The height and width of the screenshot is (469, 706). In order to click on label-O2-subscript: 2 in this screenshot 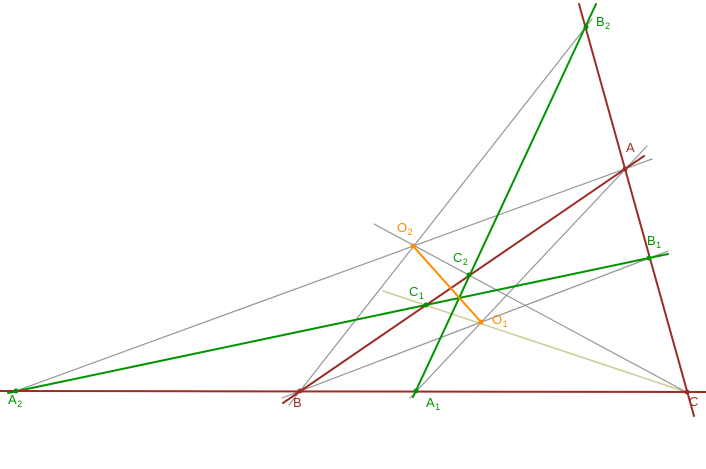, I will do `click(410, 232)`.